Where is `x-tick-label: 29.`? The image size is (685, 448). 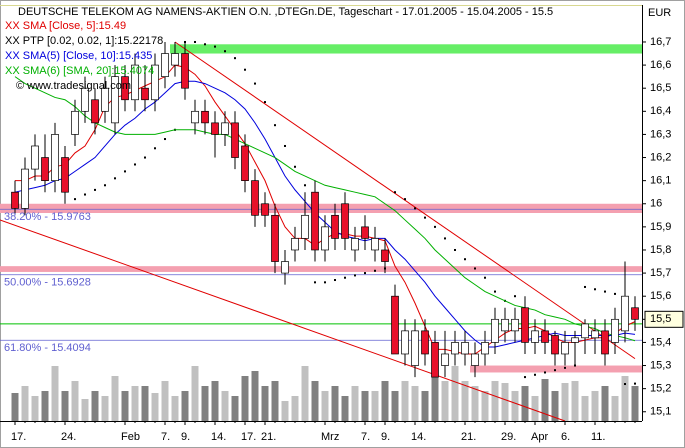
x-tick-label: 29. is located at coordinates (508, 437).